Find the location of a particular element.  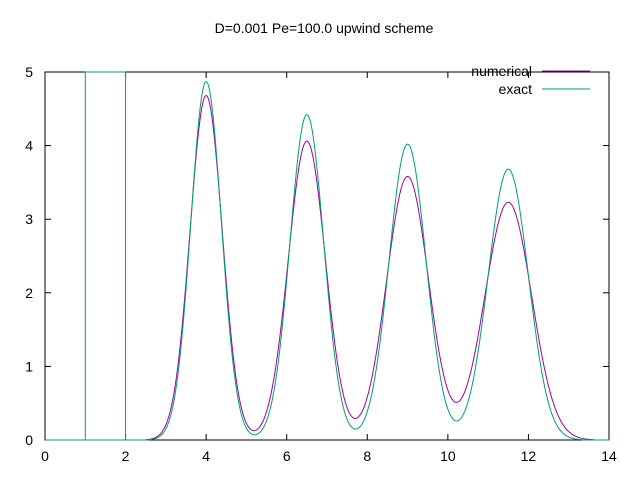

x-tick-label: 14 is located at coordinates (609, 456).